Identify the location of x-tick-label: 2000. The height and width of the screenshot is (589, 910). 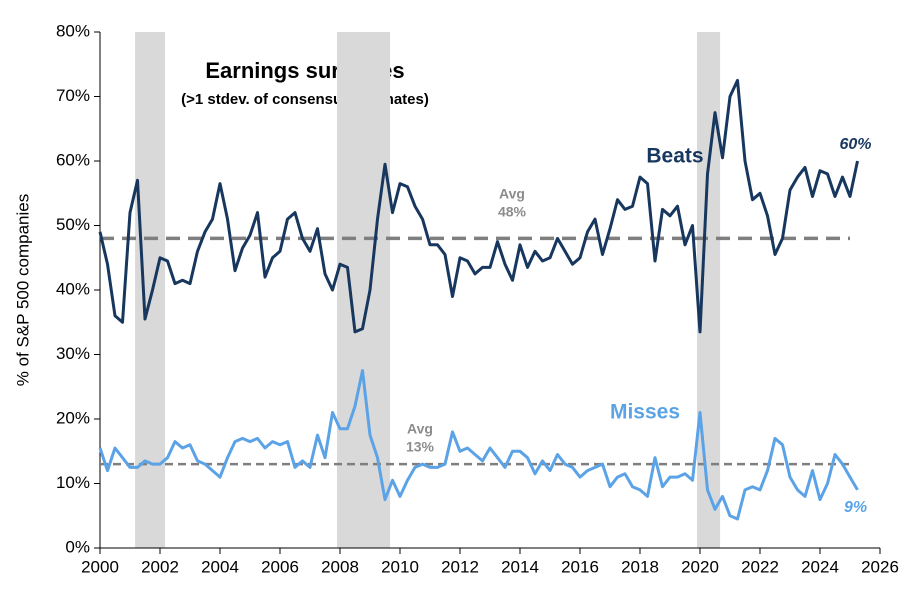
(100, 566).